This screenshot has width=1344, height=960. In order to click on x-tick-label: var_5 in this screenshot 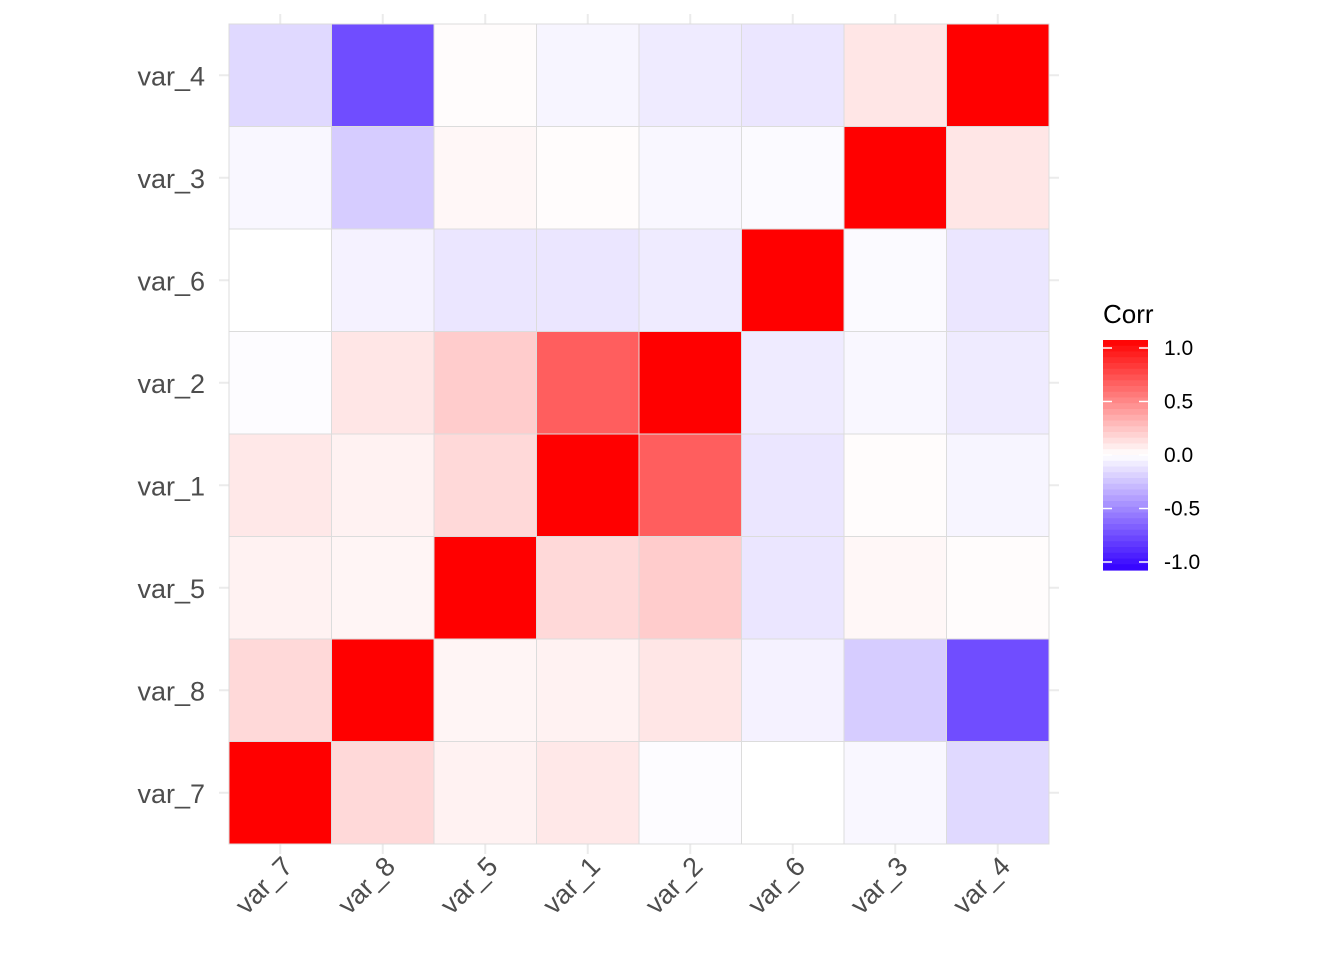, I will do `click(469, 885)`.